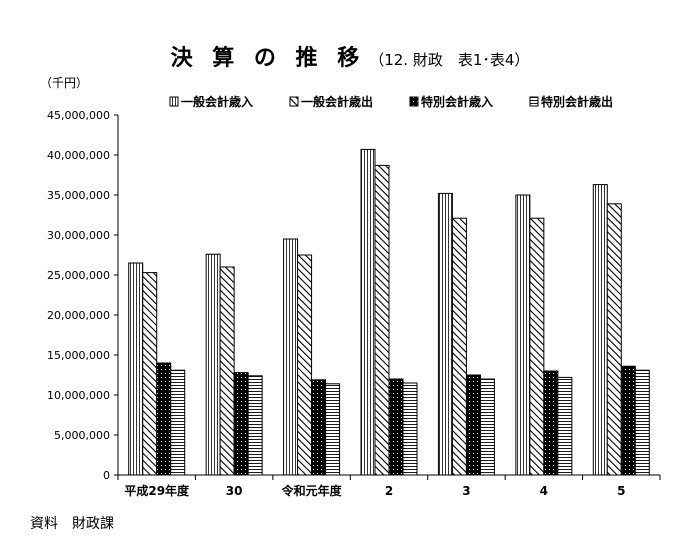  I want to click on legend-label: 特別会計歳出, so click(577, 101).